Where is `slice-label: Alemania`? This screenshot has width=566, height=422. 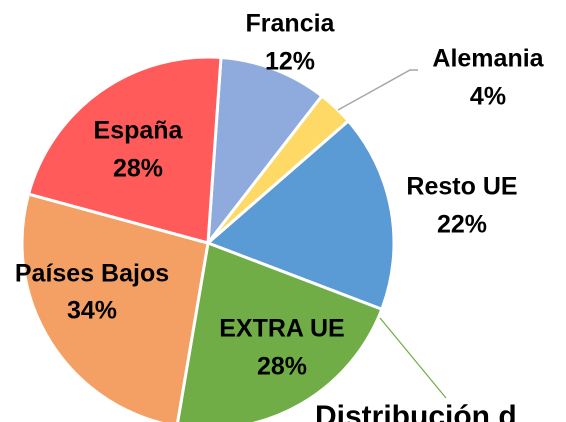
slice-label: Alemania is located at coordinates (488, 59).